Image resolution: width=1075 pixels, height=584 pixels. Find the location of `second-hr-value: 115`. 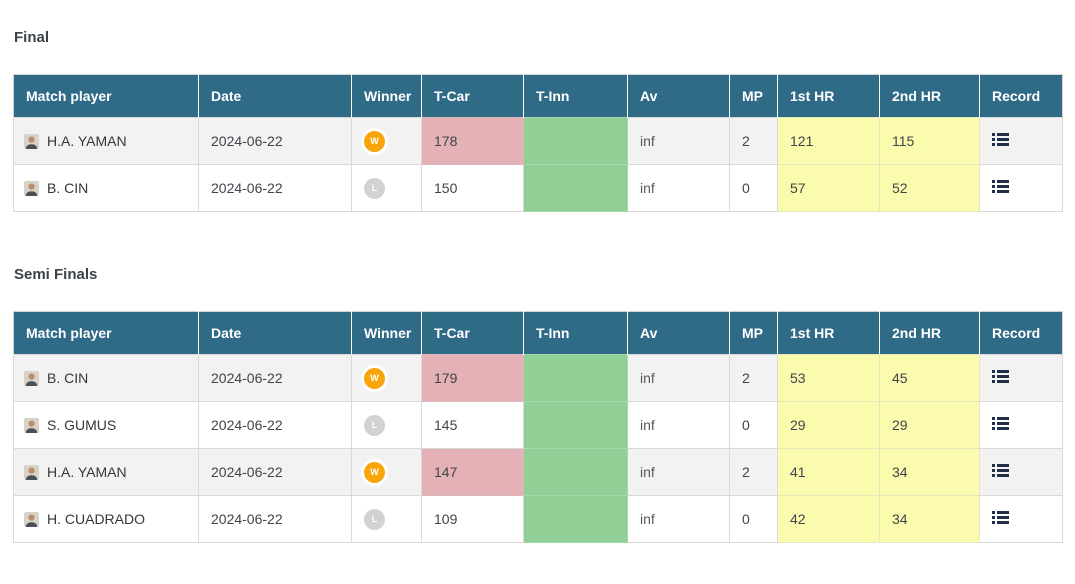

second-hr-value: 115 is located at coordinates (929, 141).